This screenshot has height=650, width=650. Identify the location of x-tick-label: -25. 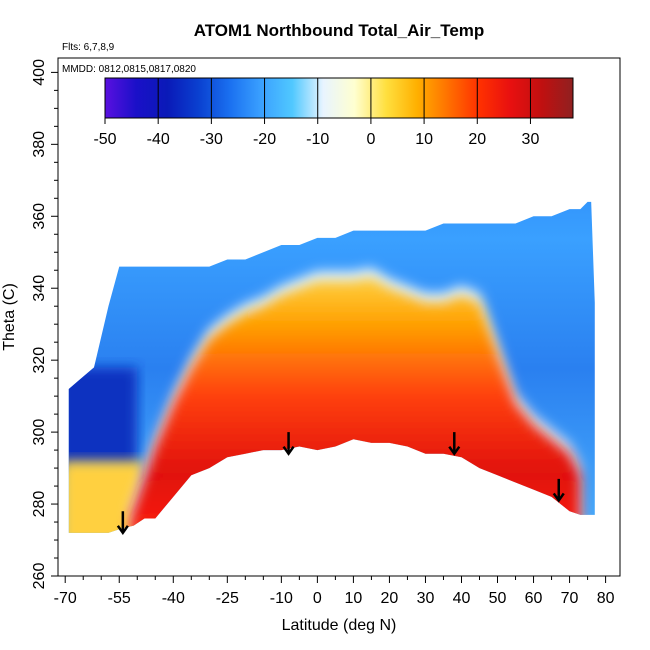
(227, 598).